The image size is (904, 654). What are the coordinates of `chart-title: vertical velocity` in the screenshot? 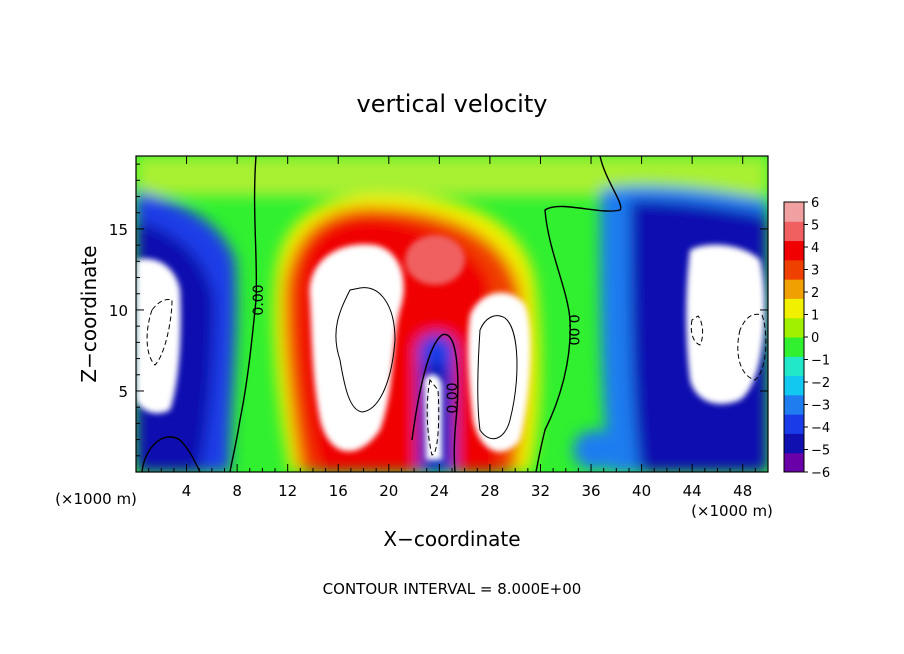 It's located at (452, 104).